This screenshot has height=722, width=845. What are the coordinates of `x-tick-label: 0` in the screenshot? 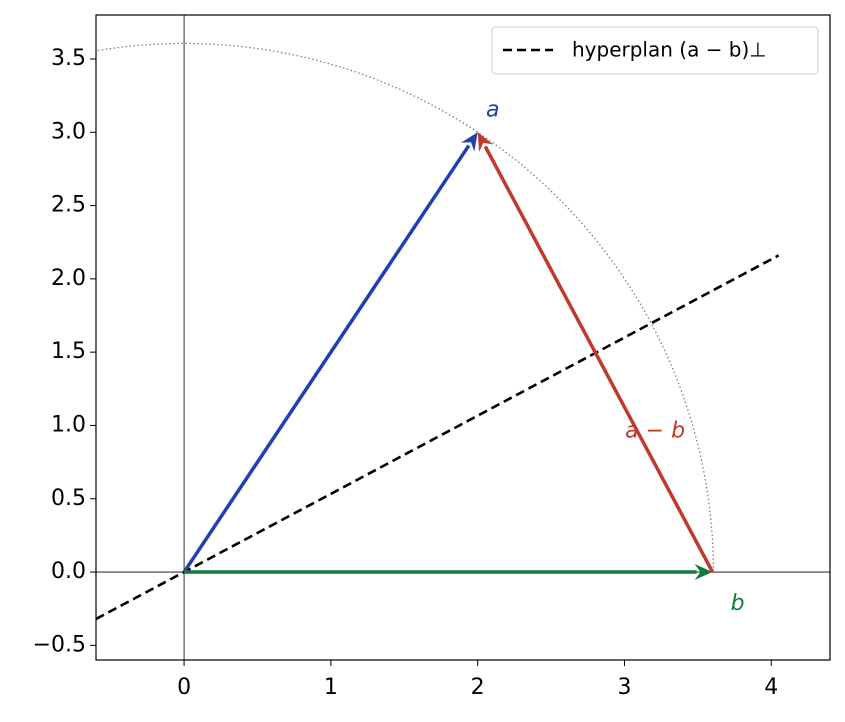 It's located at (184, 687).